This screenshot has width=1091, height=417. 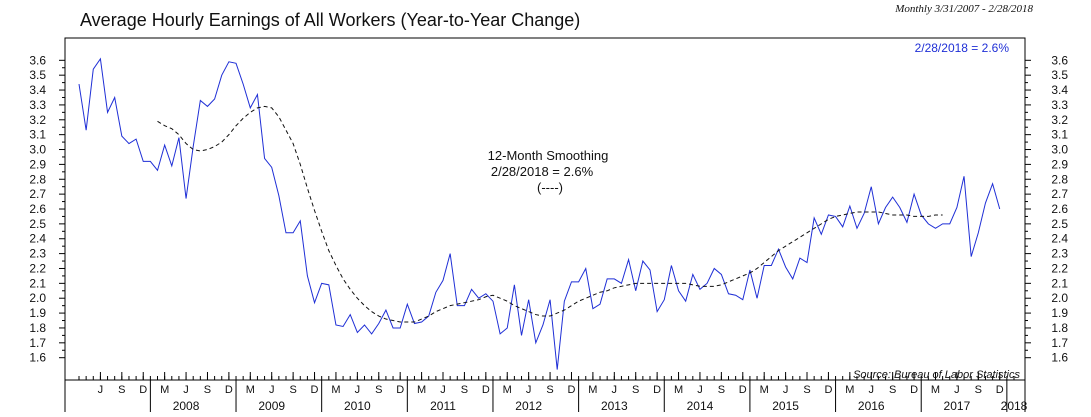 I want to click on period-label: Monthly 3/31/2007 - 2/28/2018, so click(x=964, y=9).